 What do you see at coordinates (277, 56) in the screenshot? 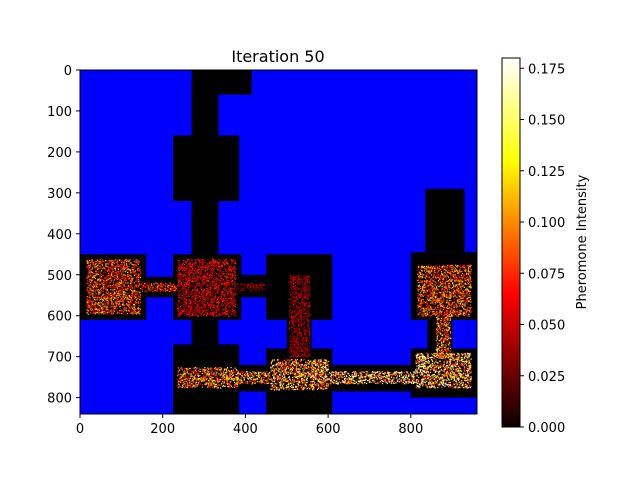
I see `chart-title: Iteration 50` at bounding box center [277, 56].